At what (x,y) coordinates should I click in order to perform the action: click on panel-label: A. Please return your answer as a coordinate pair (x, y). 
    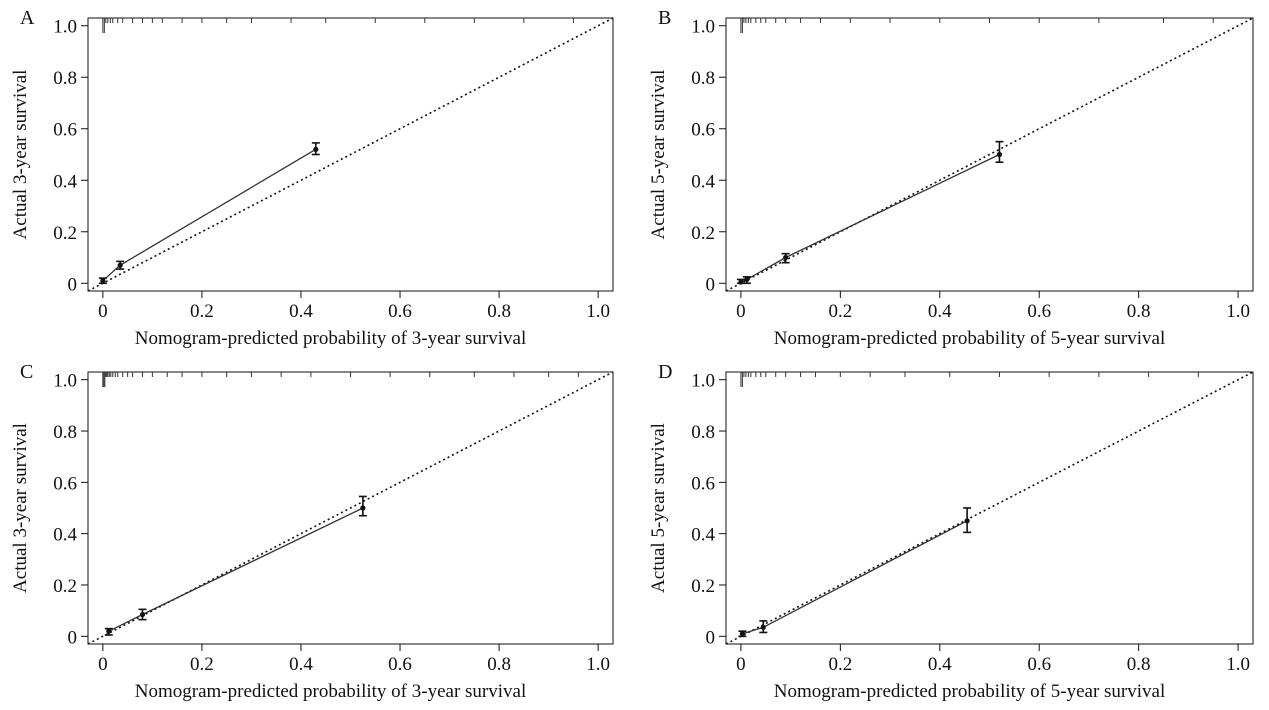
    Looking at the image, I should click on (27, 18).